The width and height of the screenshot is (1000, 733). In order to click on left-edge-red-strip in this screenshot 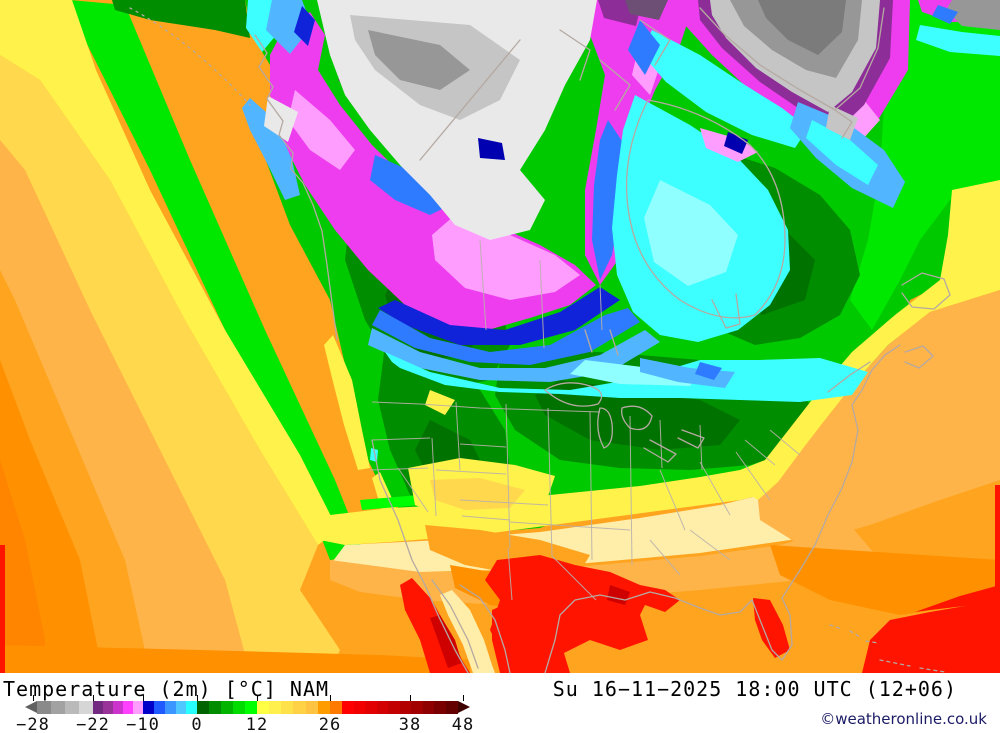, I will do `click(2, 609)`.